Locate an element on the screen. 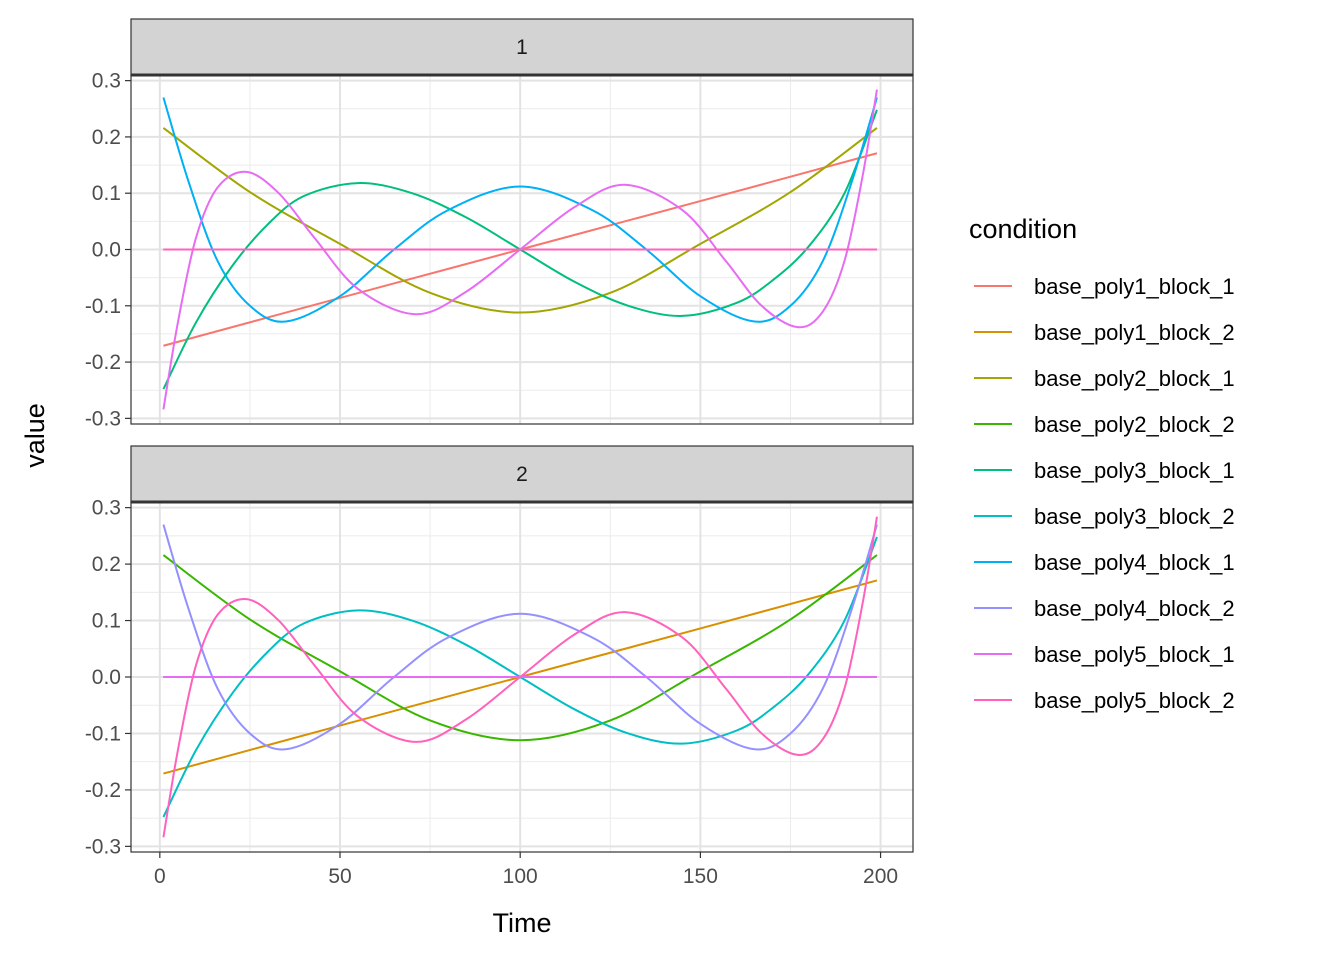  x-tick-label: 50 is located at coordinates (339, 876).